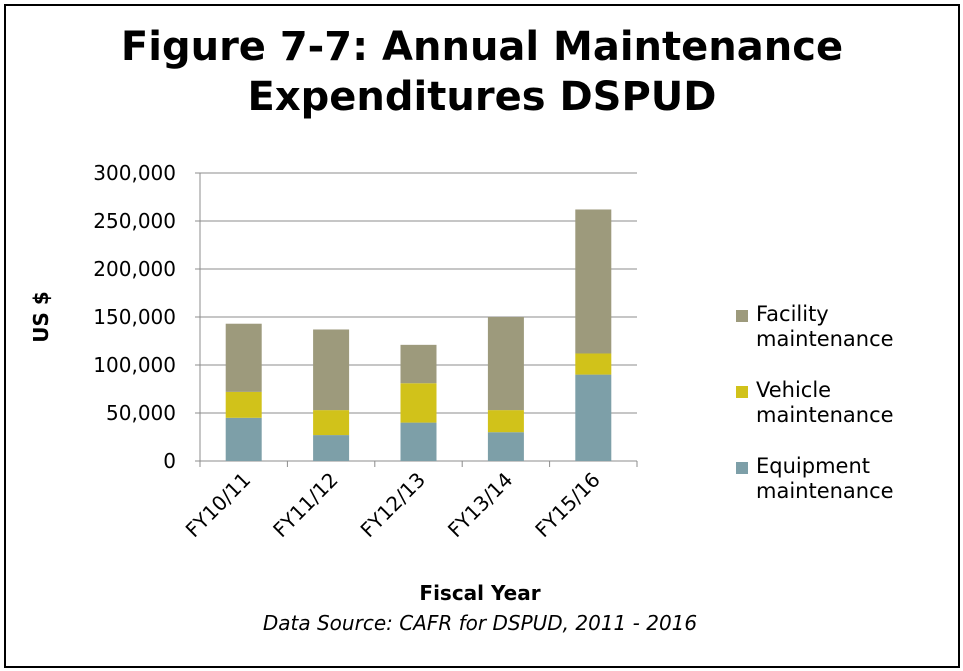  Describe the element at coordinates (41, 317) in the screenshot. I see `y-axis-title: US $` at that location.